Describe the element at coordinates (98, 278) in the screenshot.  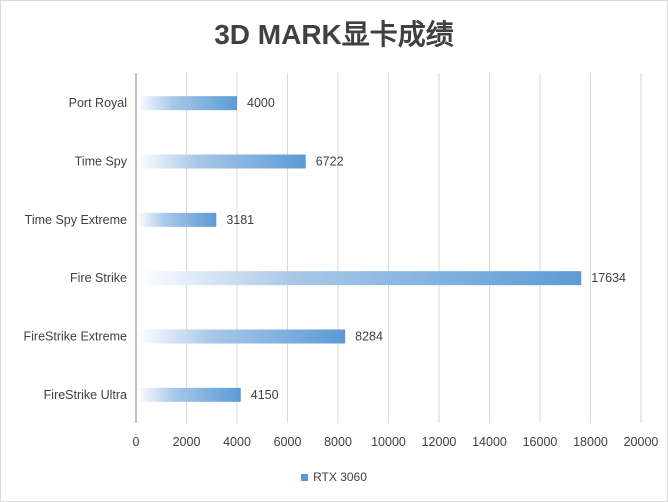
I see `category-label: Fire Strike` at that location.